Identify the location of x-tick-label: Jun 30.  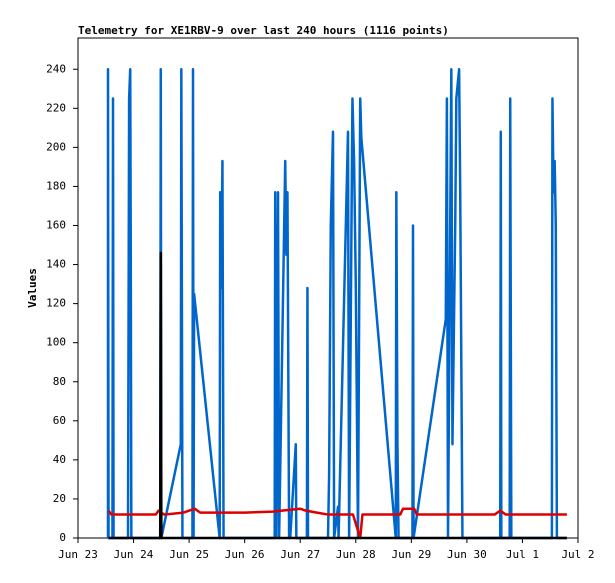
(467, 554).